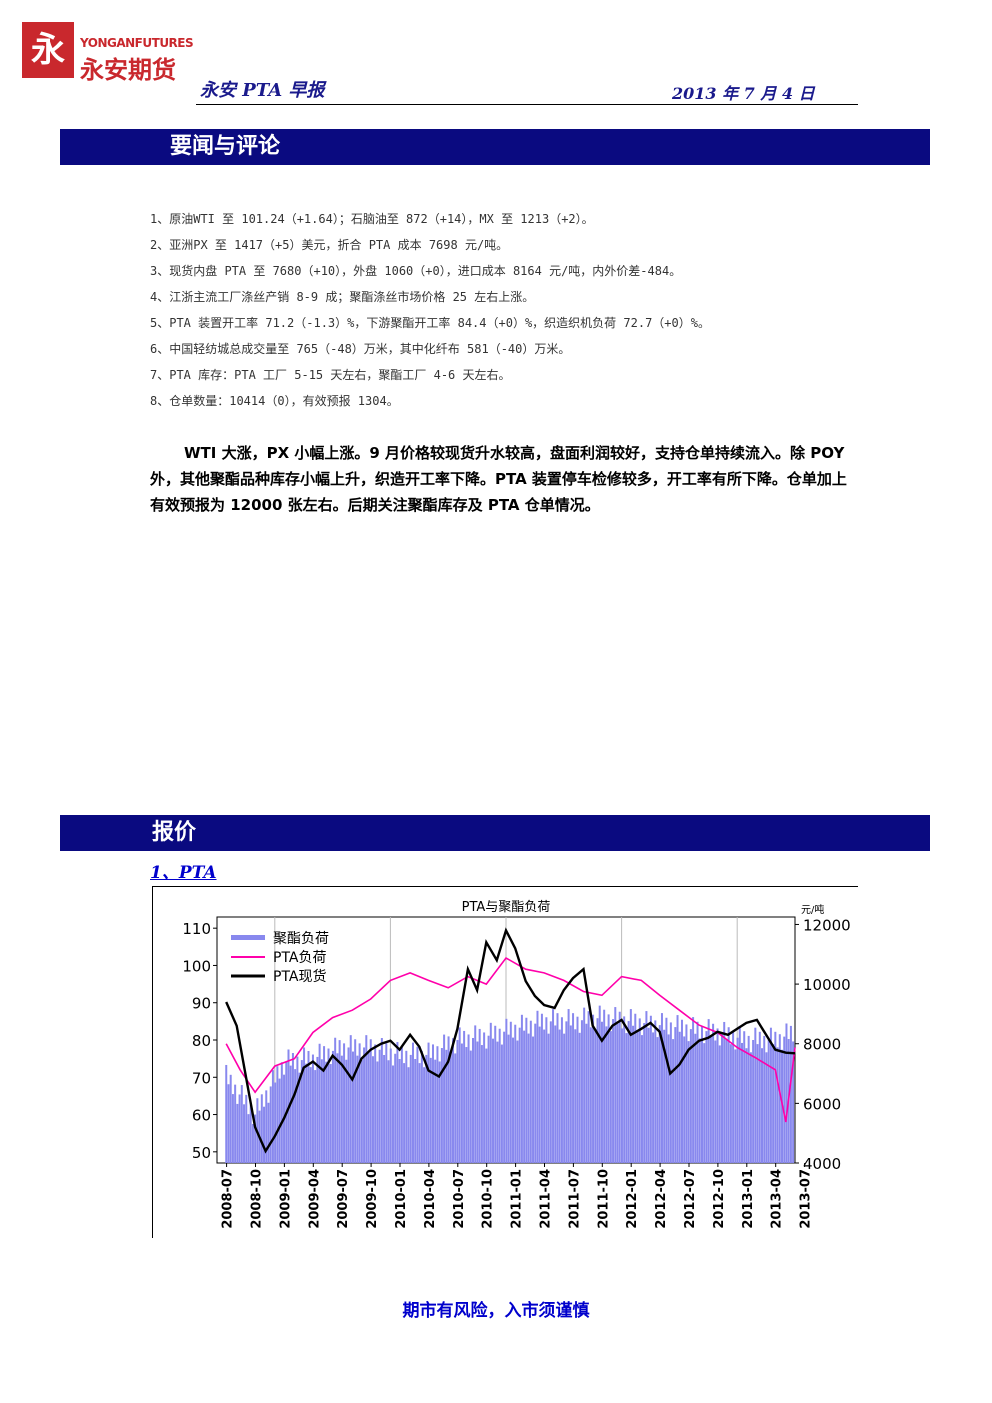  Describe the element at coordinates (748, 1199) in the screenshot. I see `x-axis-tick-label: 2013-01` at that location.